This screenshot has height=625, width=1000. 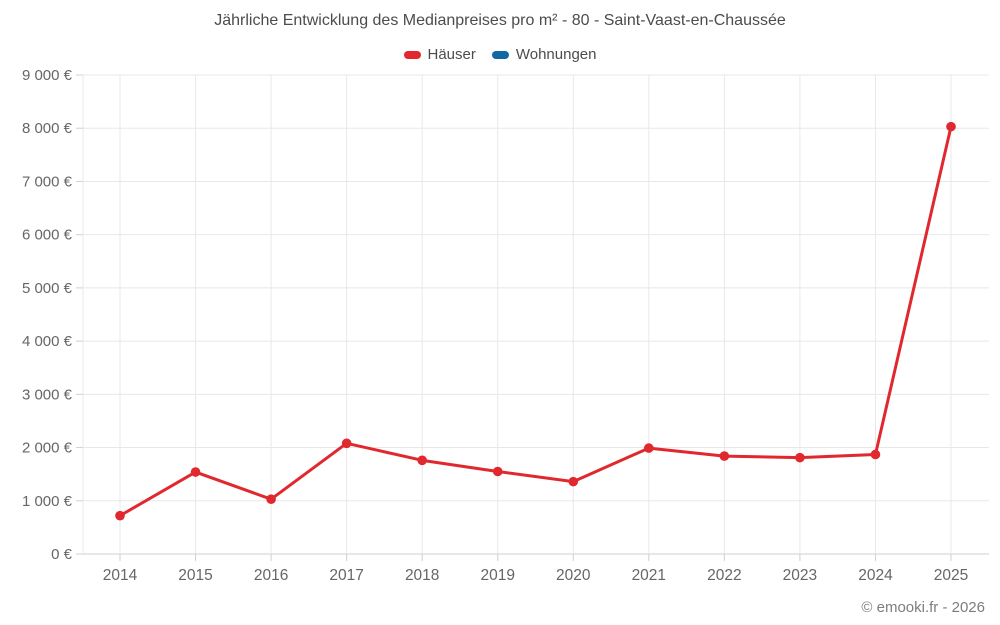 What do you see at coordinates (412, 54) in the screenshot?
I see `legend-swatch-haeuser-icon` at bounding box center [412, 54].